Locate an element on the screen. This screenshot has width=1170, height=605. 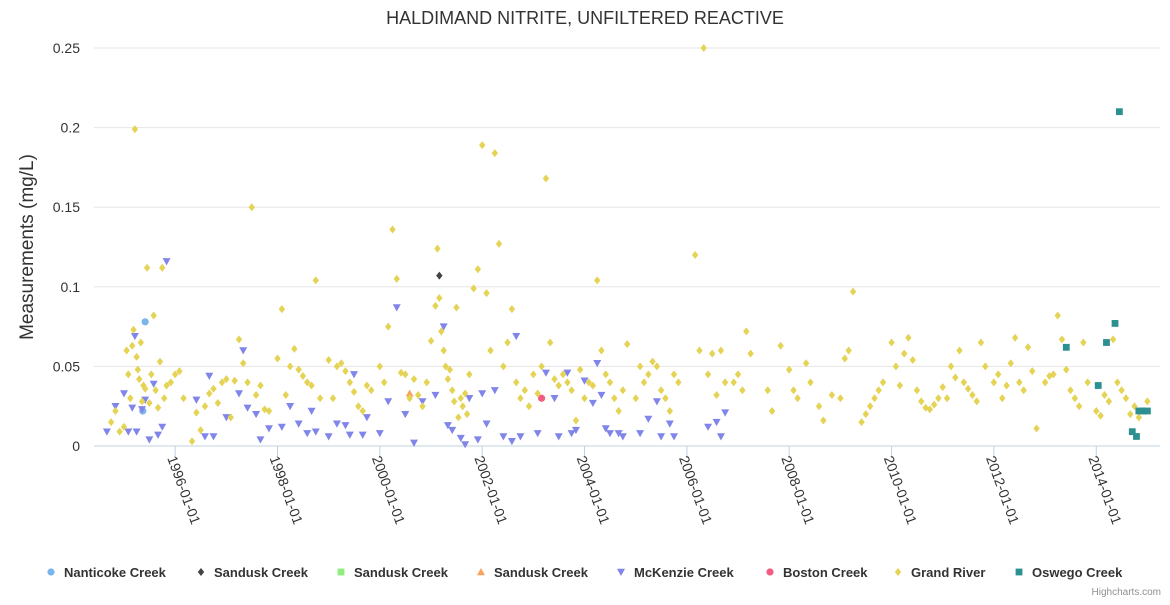
x-tick-label: 2006-01-01 is located at coordinates (696, 490).